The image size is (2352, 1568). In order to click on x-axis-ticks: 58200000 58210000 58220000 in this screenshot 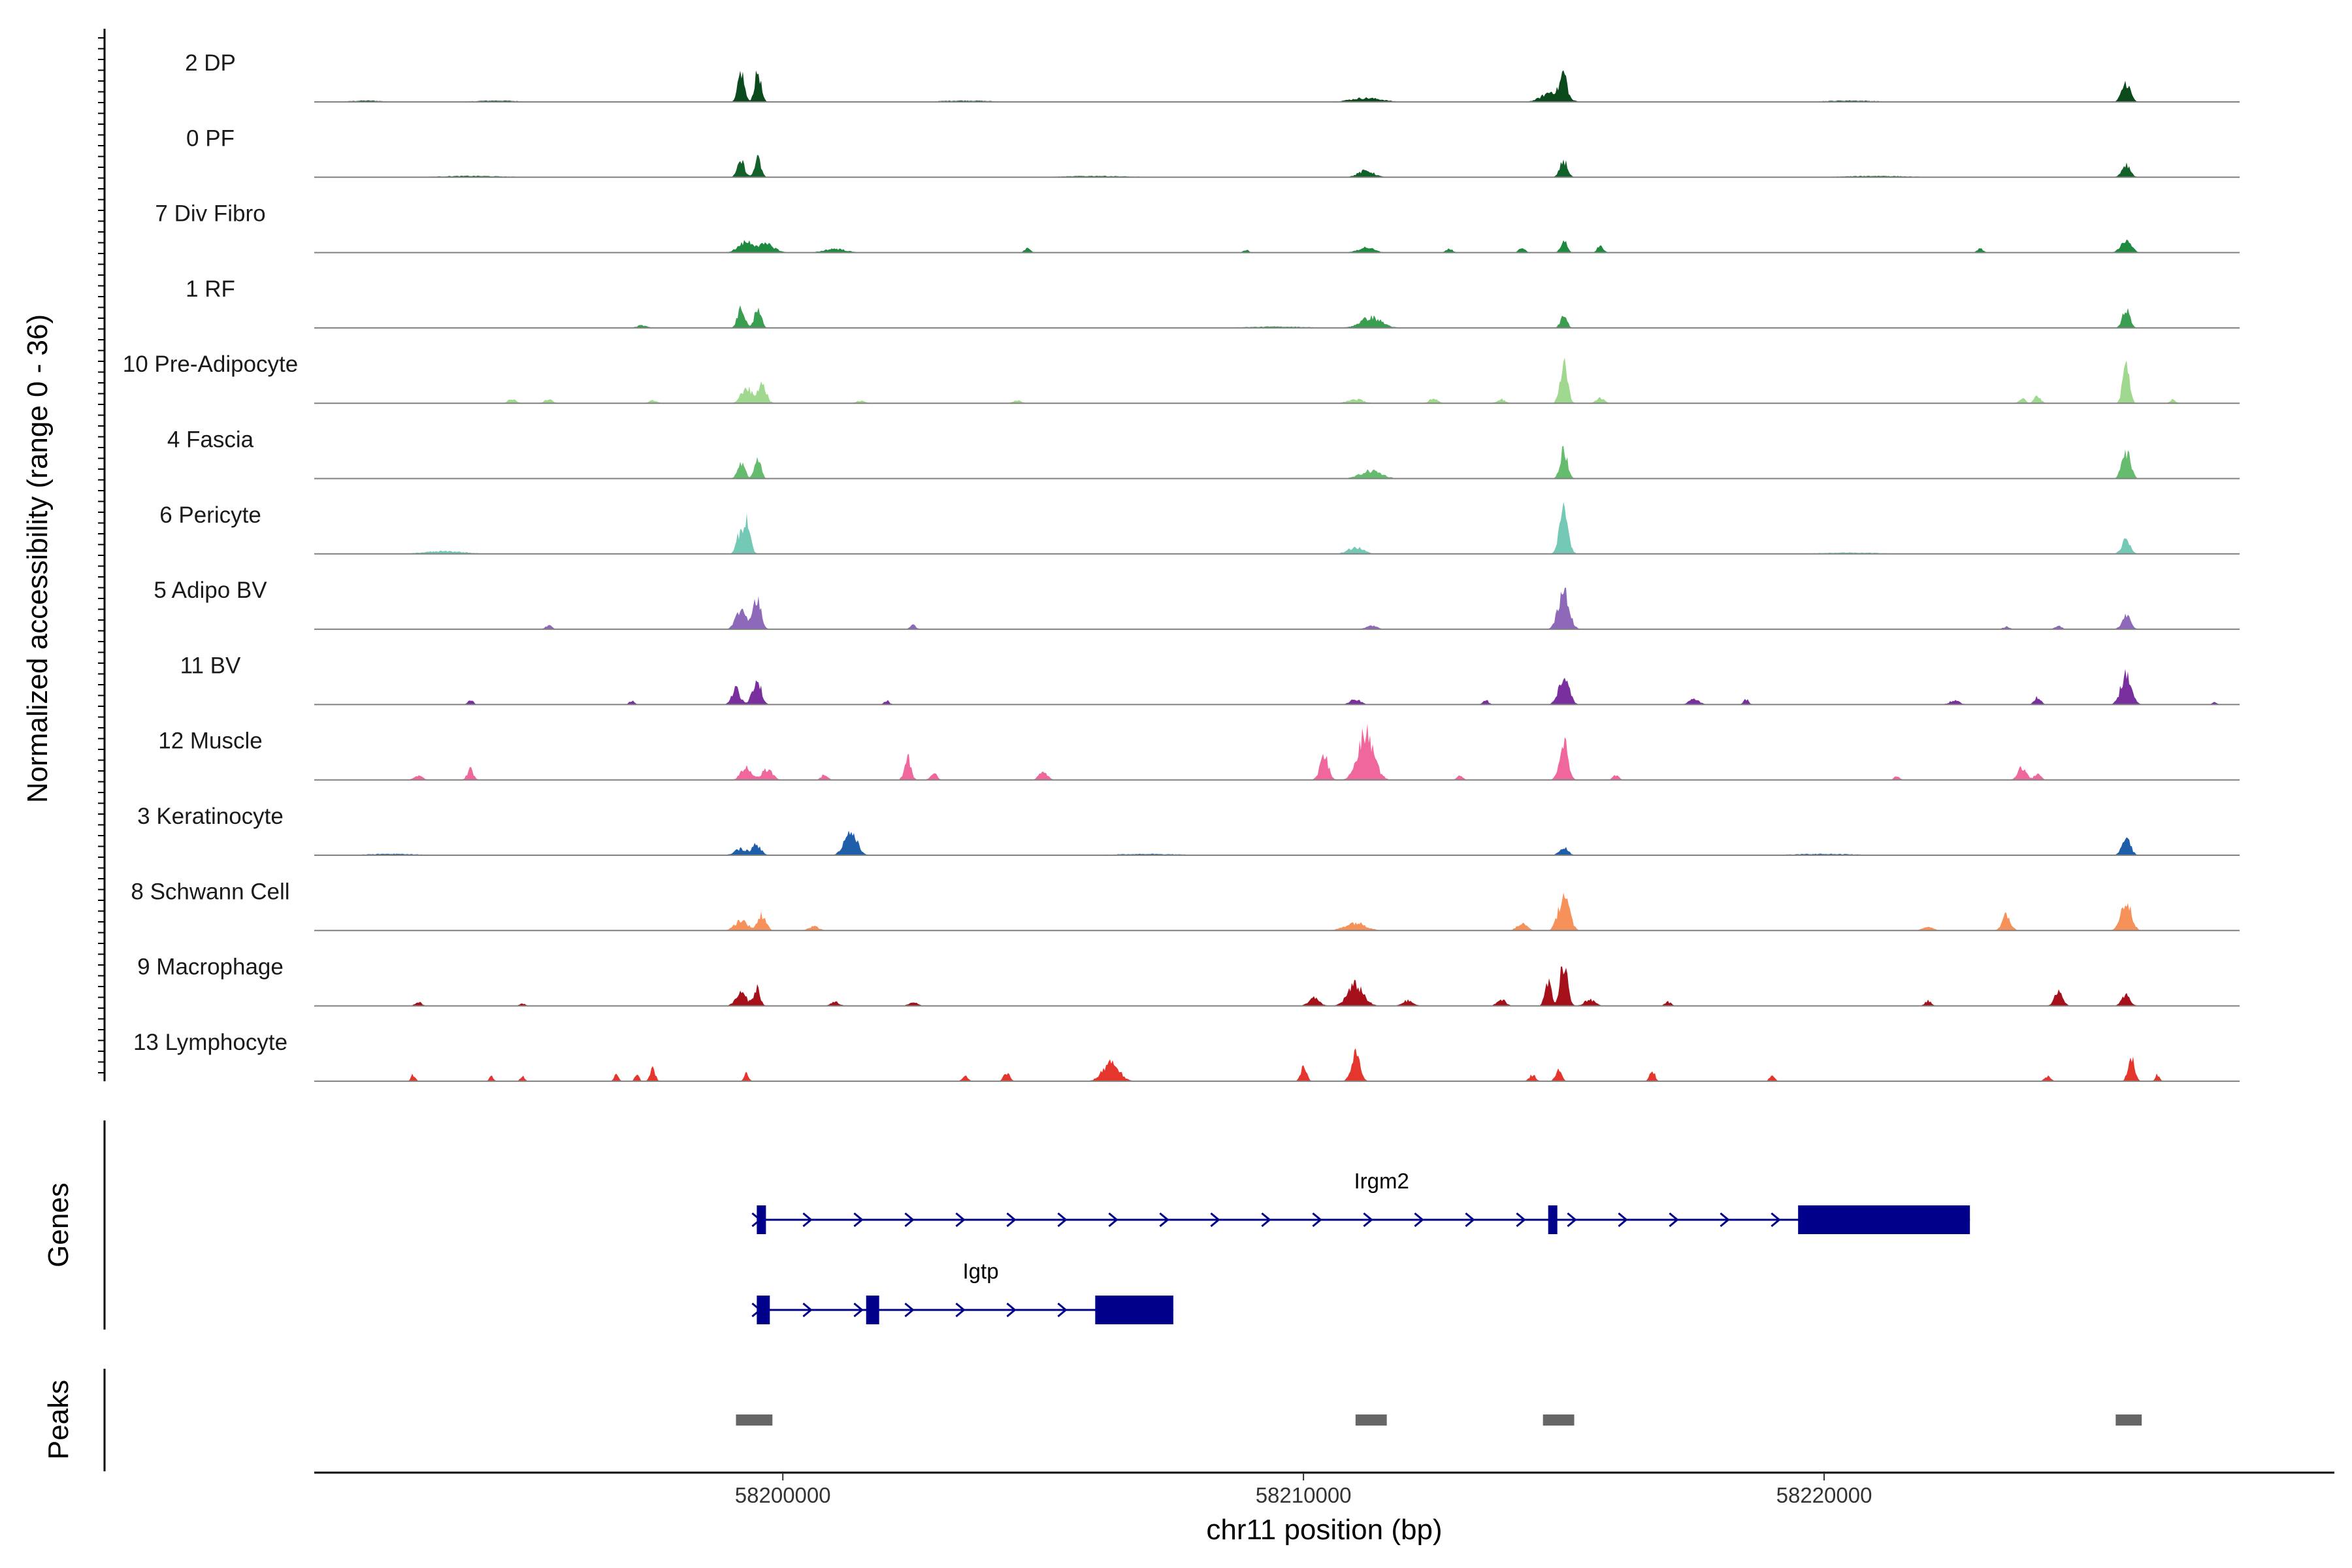, I will do `click(1303, 1490)`.